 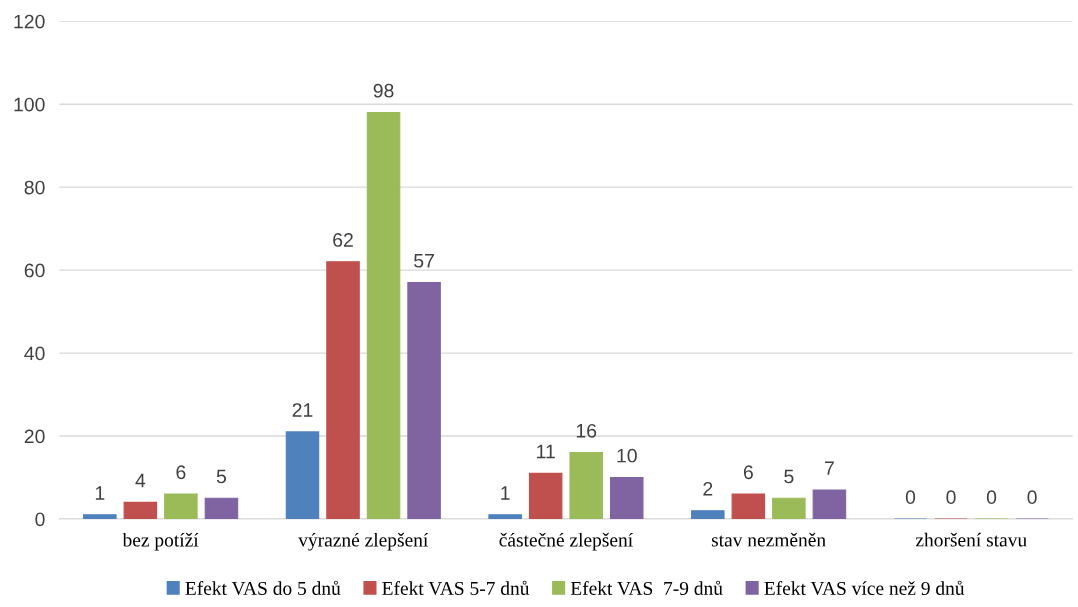 I want to click on data-label: 21, so click(x=302, y=410).